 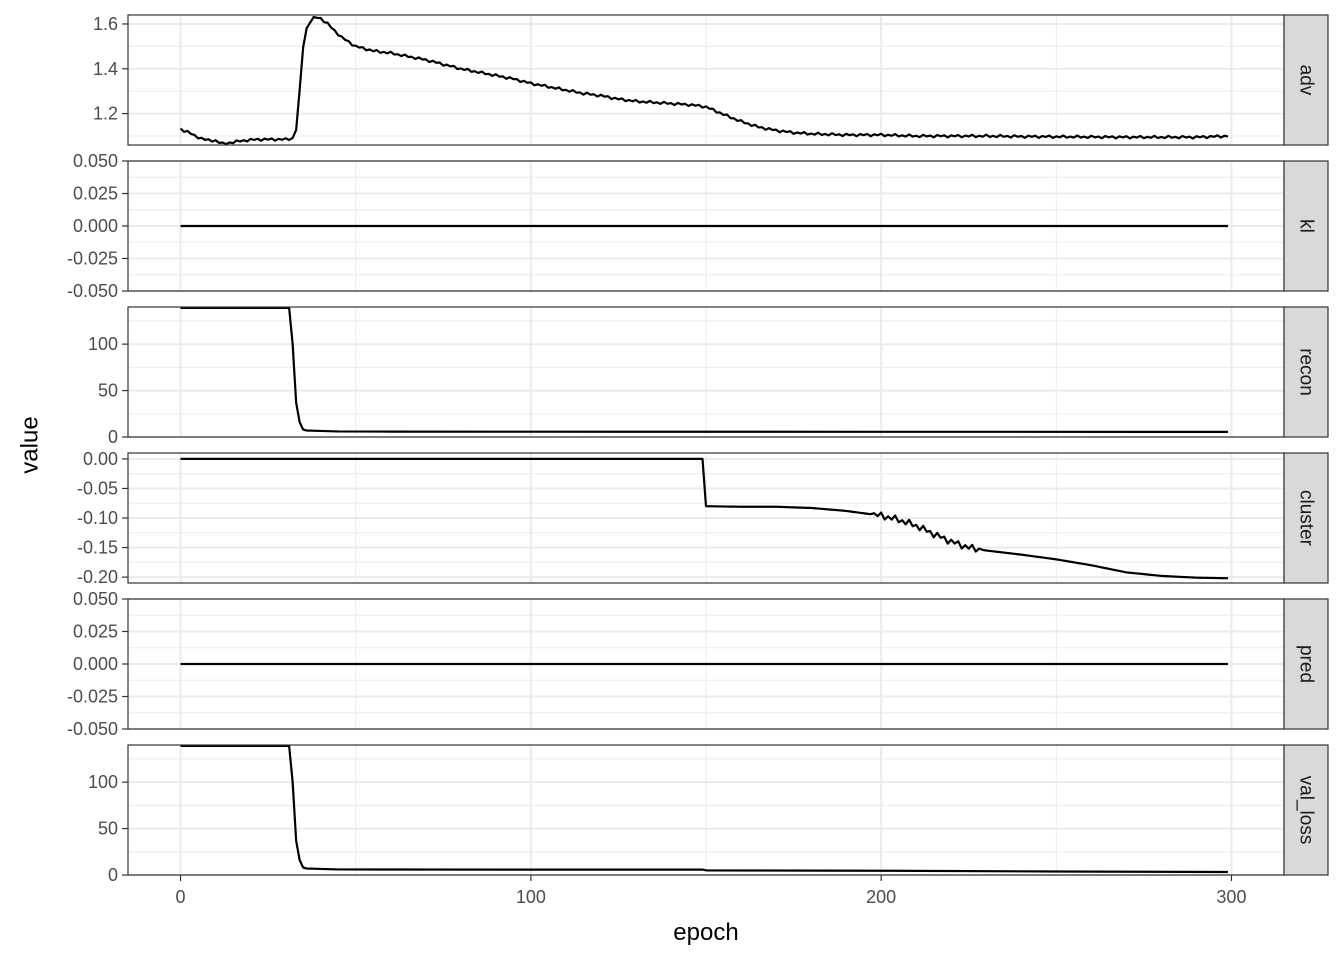 What do you see at coordinates (1231, 897) in the screenshot?
I see `x-tick-label: 300` at bounding box center [1231, 897].